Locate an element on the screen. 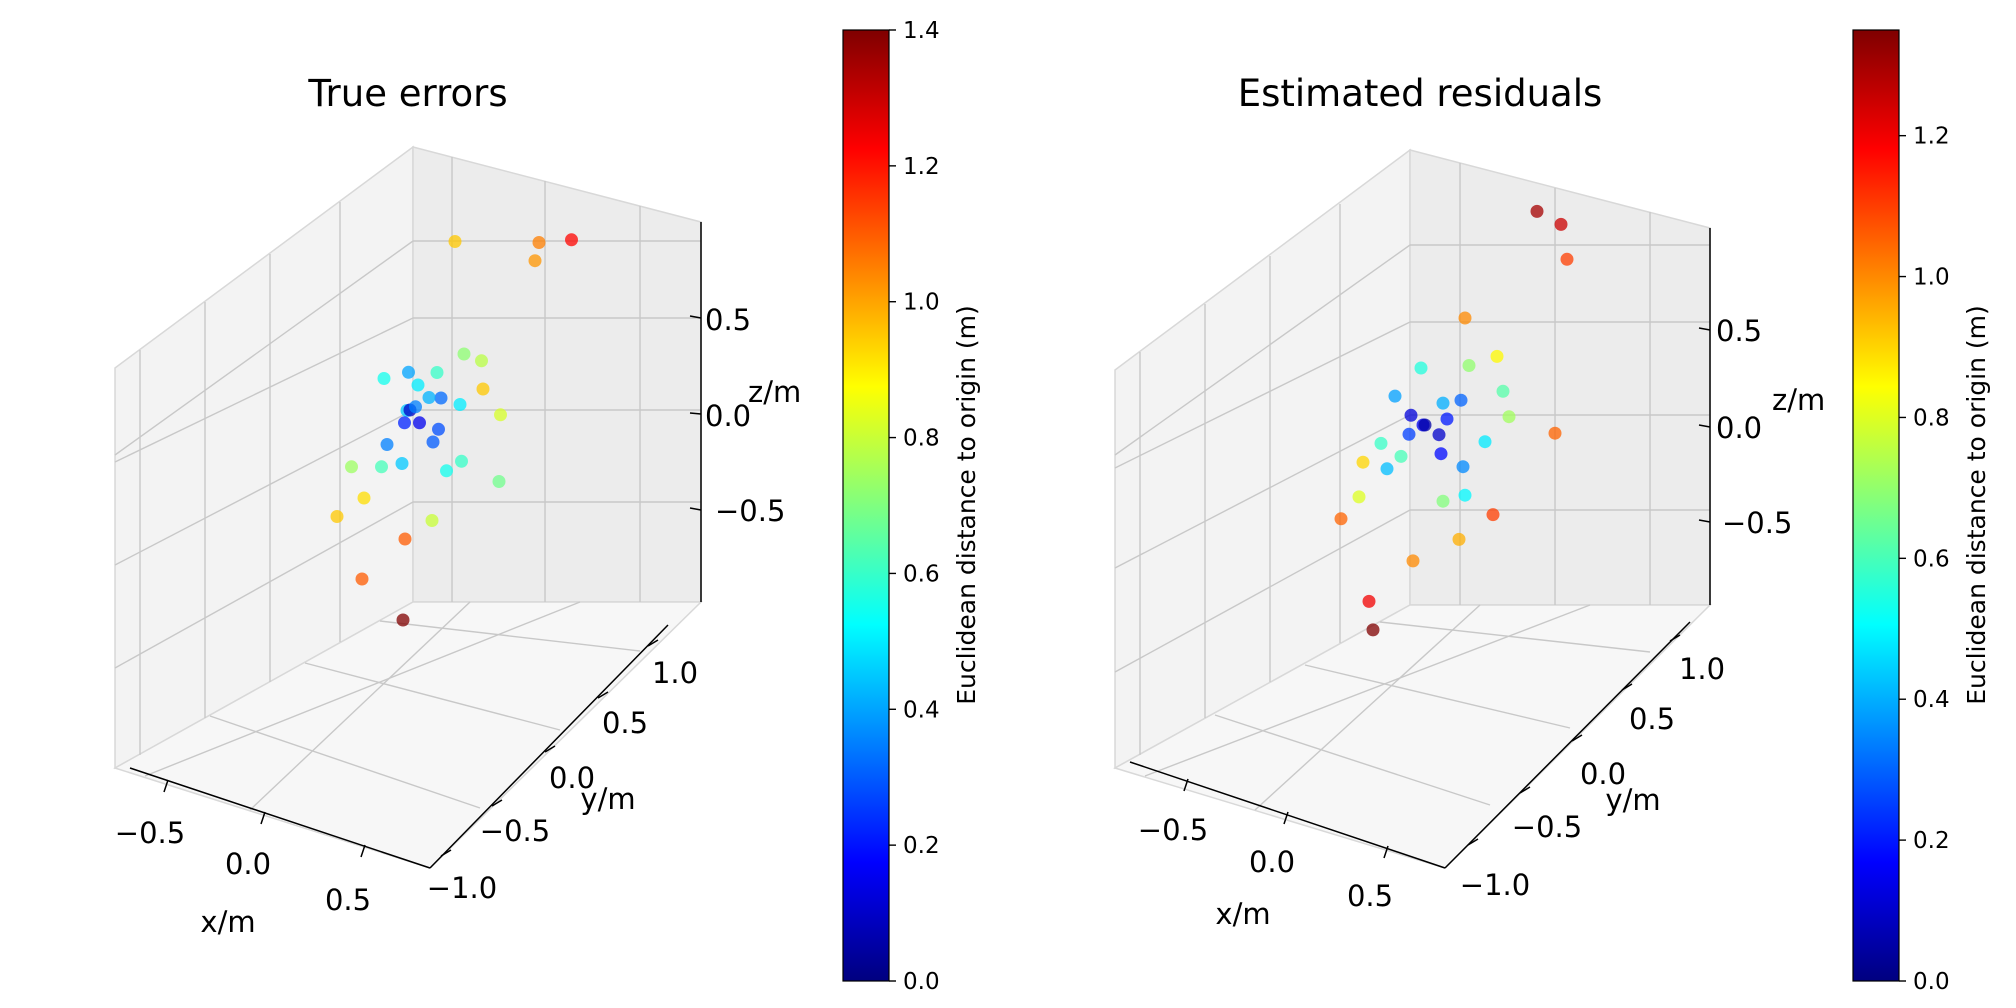 This screenshot has width=2016, height=1008. colorbar-ticks: 0.0 0.2 0.4 0.6 0.8 1.0 1.2 is located at coordinates (1924, 559).